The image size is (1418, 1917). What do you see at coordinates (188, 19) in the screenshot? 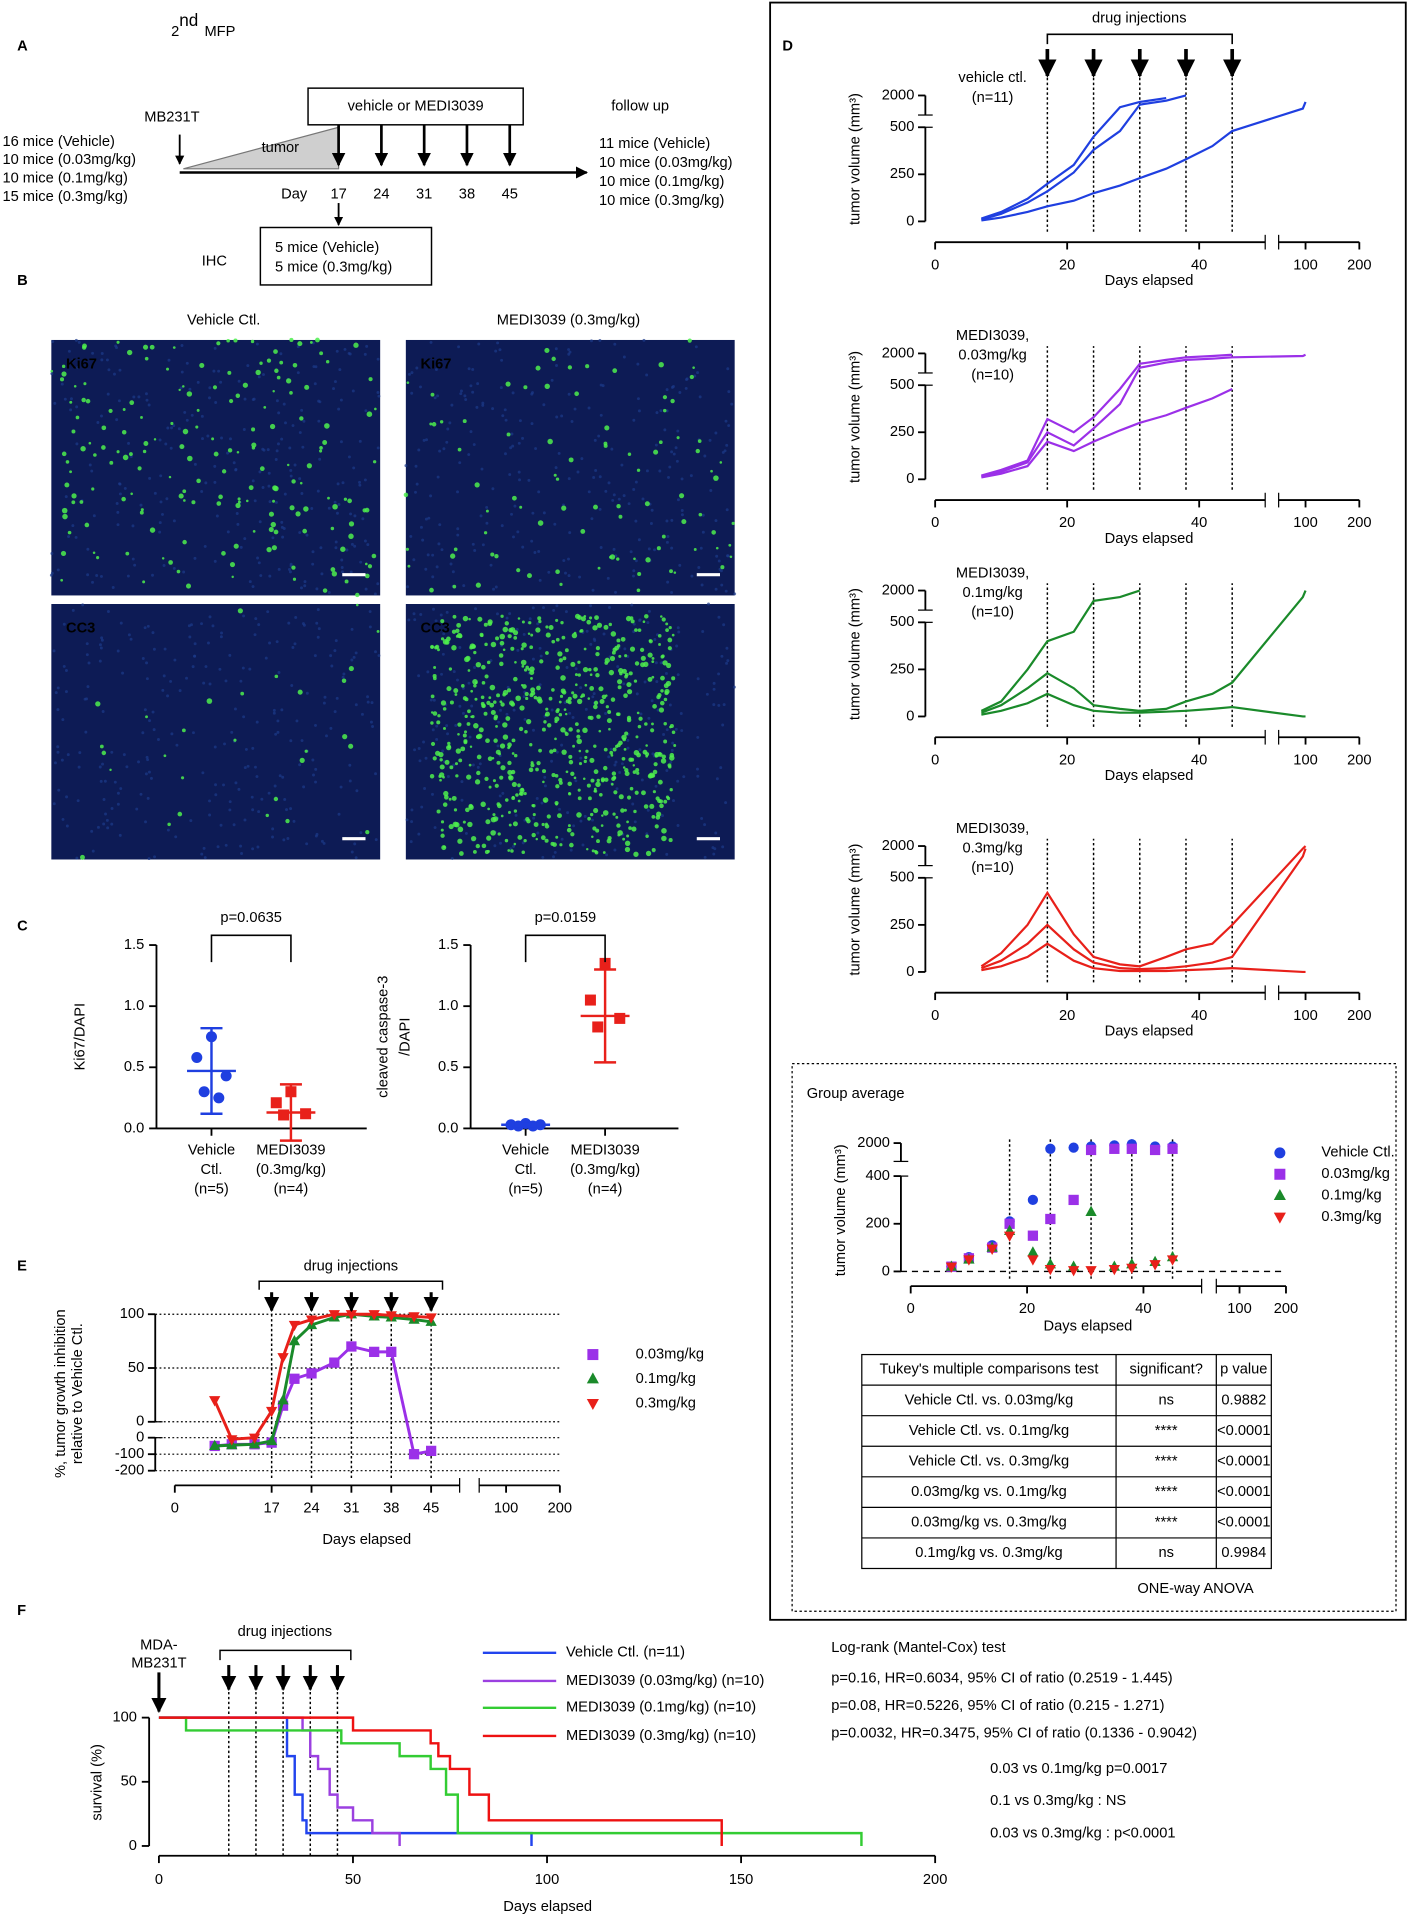
I see `title-suffix: nd` at bounding box center [188, 19].